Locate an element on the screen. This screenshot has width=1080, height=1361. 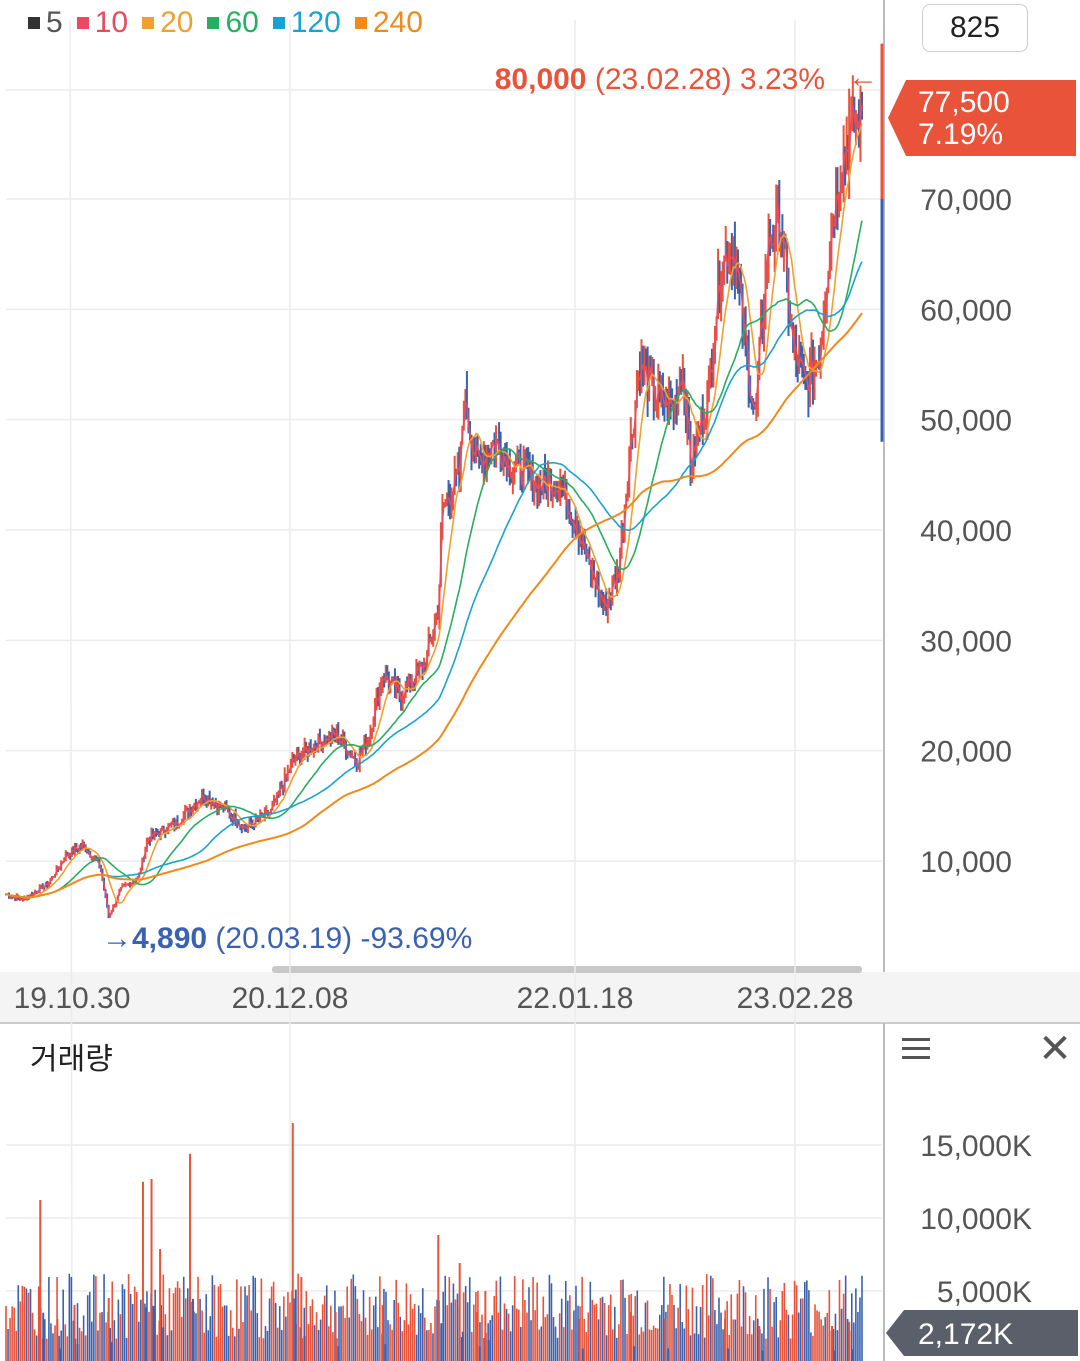
current-change: 7.19% is located at coordinates (960, 134).